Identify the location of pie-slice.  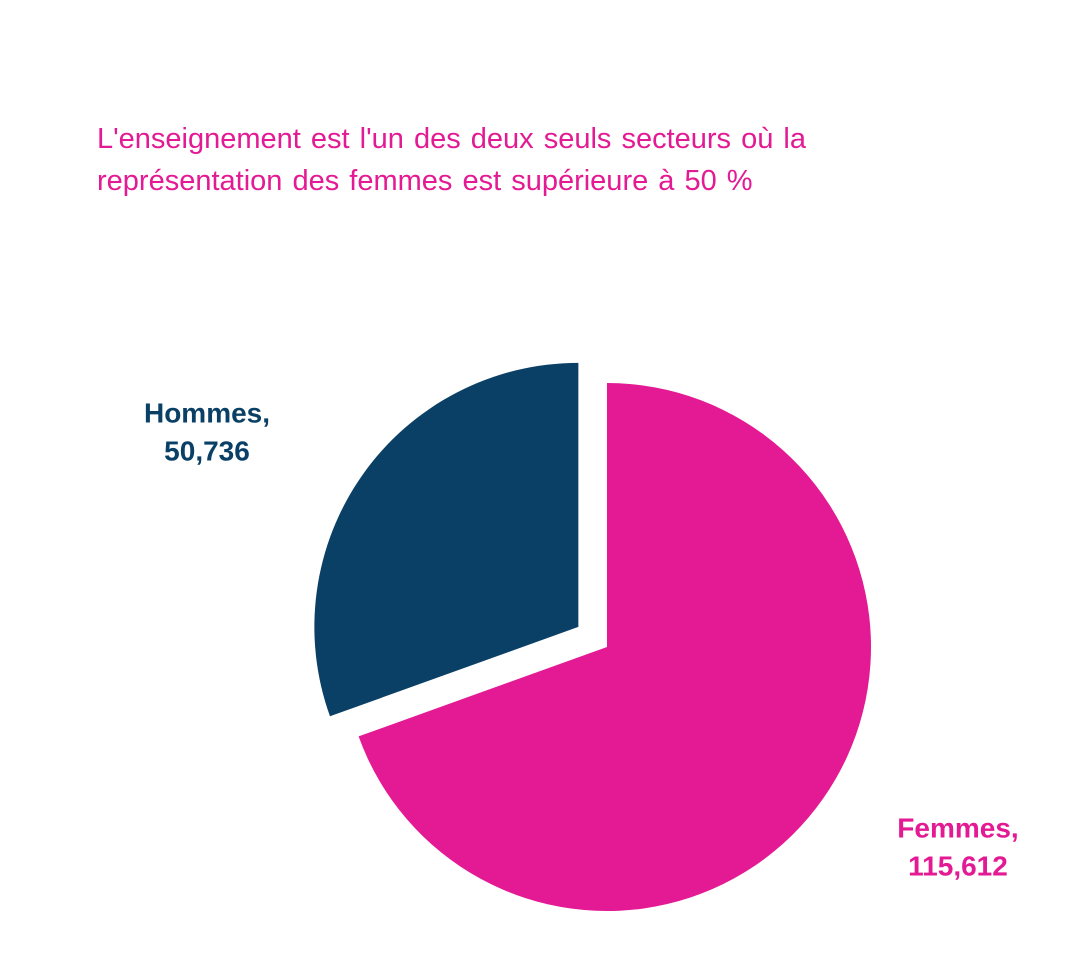
(446, 539).